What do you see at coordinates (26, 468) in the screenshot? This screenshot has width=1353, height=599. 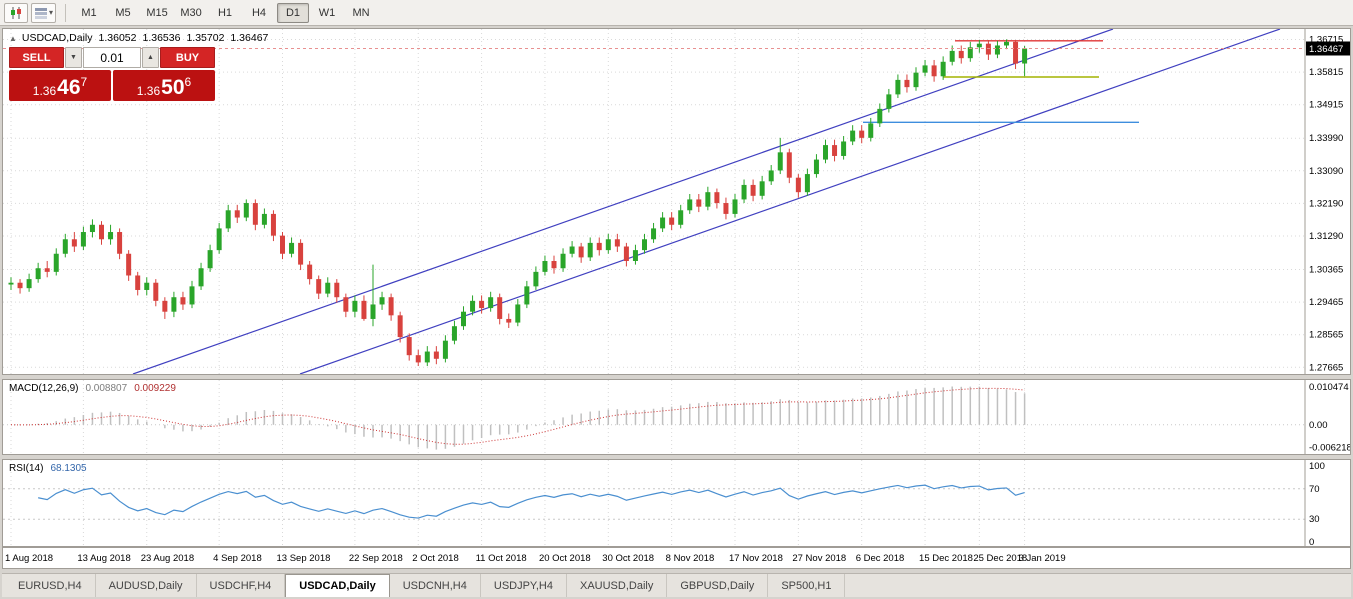 I see `rsi-name: RSI(14)` at bounding box center [26, 468].